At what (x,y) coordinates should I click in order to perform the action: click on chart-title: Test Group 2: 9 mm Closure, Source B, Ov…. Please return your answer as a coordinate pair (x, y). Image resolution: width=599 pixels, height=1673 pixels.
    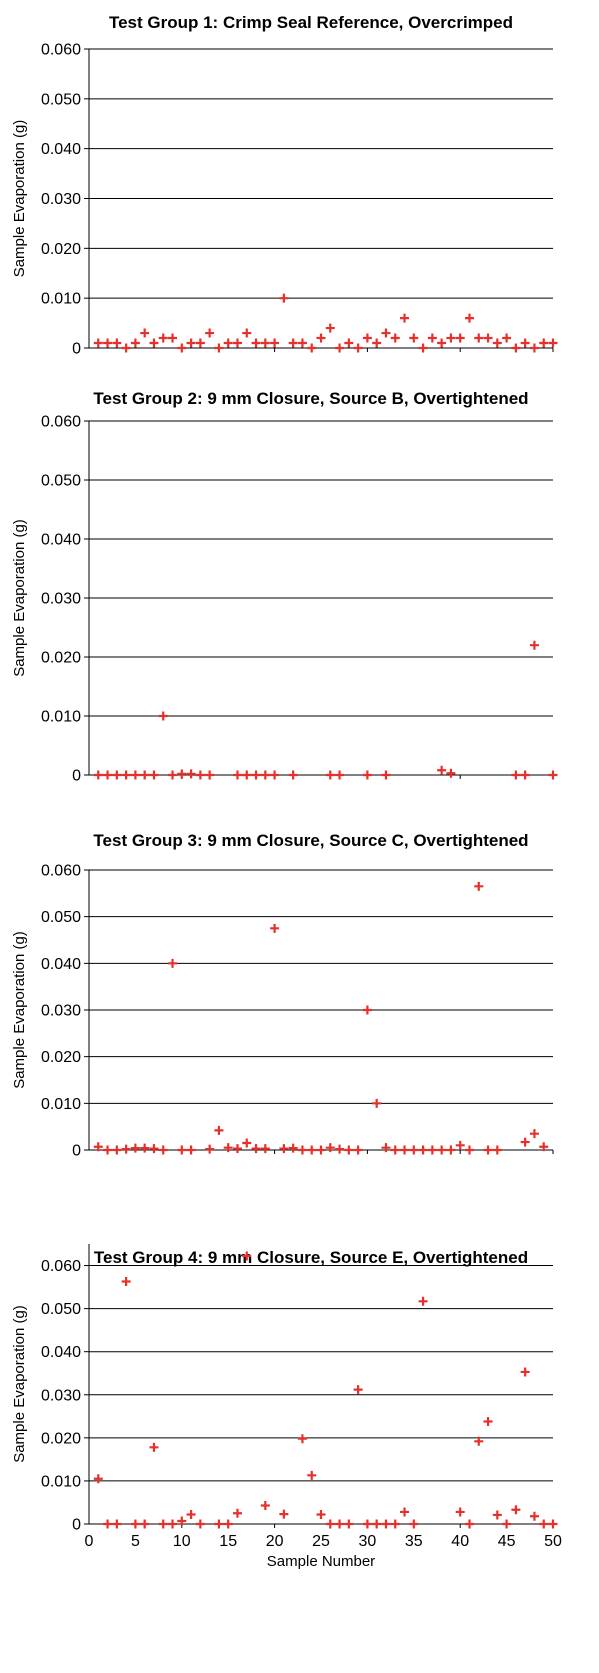
    Looking at the image, I should click on (310, 398).